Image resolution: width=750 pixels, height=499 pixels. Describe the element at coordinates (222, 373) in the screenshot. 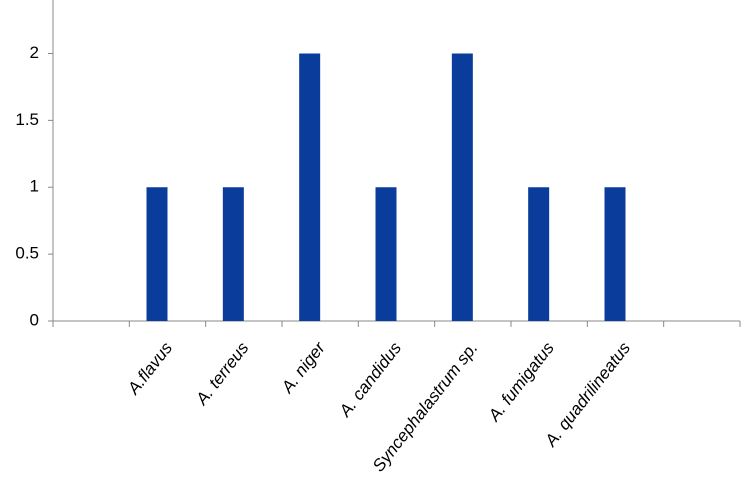

I see `x-tick-label: A. terreus` at that location.